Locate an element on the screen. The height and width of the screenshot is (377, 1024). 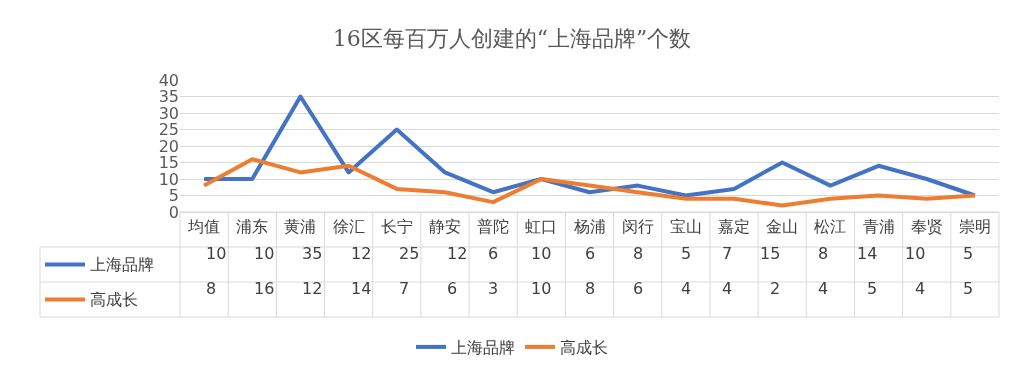
text: 上海品牌 is located at coordinates (483, 348).